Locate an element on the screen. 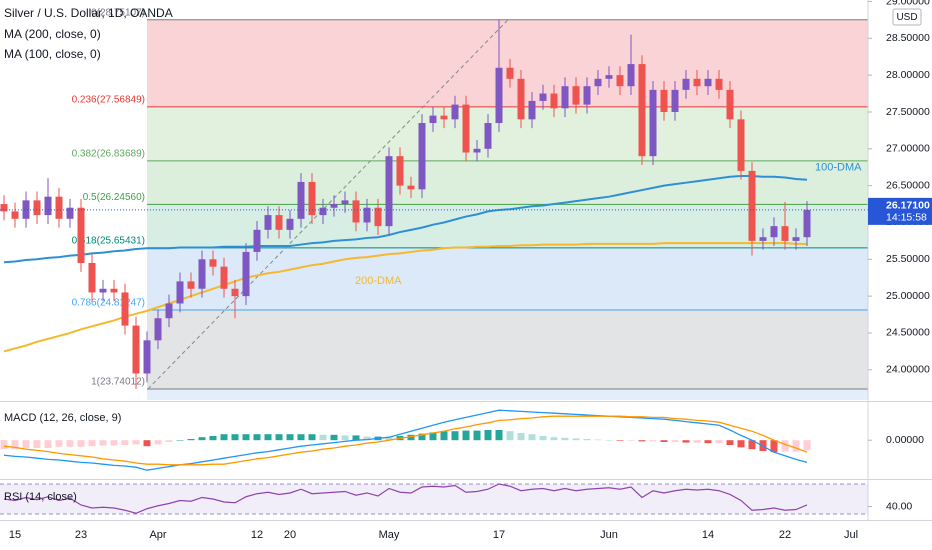 This screenshot has width=932, height=550. macd-line is located at coordinates (405, 440).